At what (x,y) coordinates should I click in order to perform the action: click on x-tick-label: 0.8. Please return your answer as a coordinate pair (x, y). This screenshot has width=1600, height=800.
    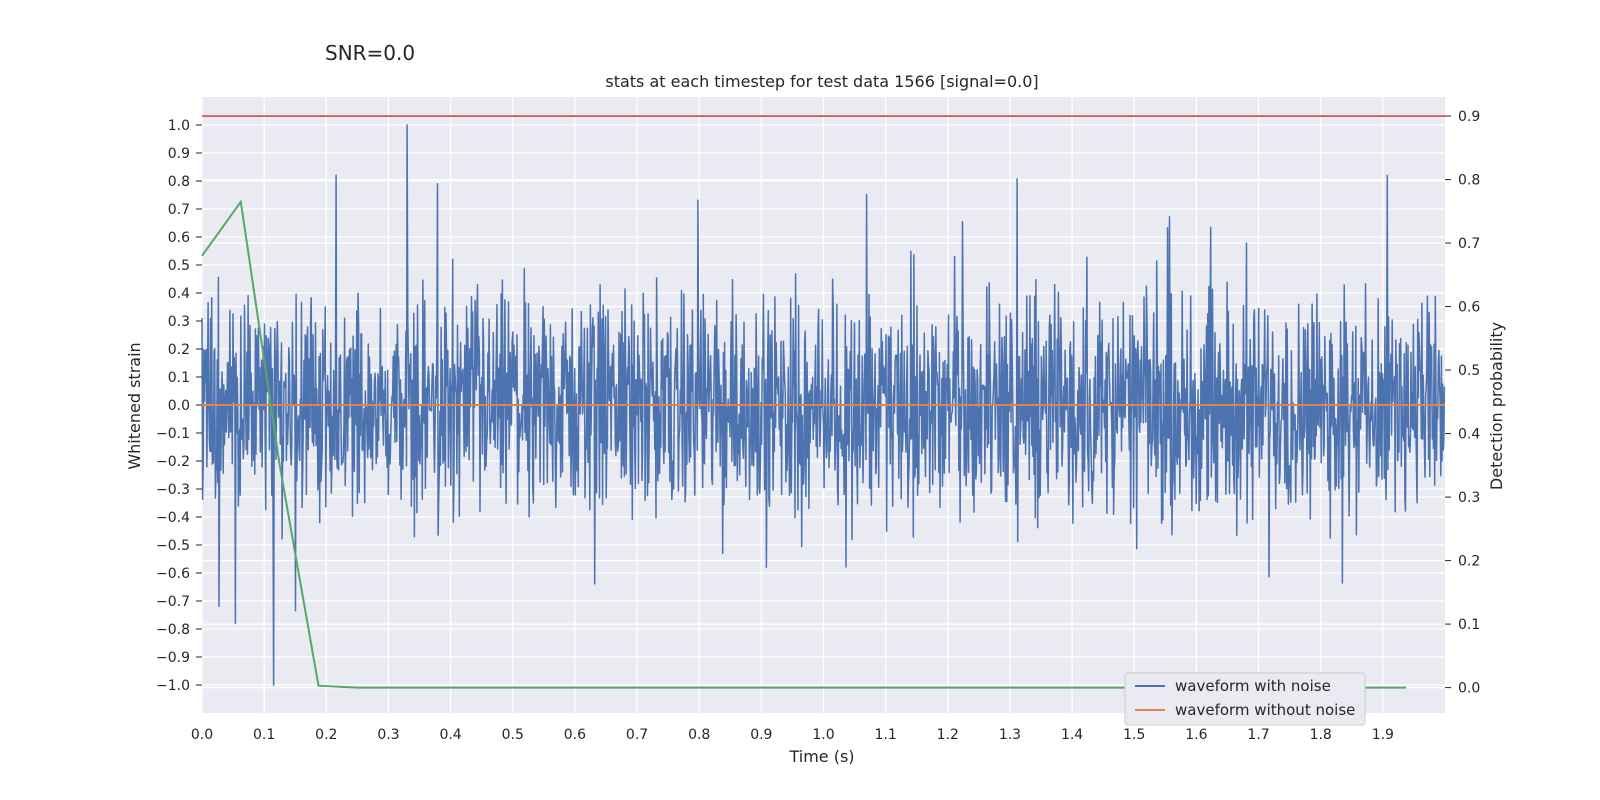
    Looking at the image, I should click on (699, 735).